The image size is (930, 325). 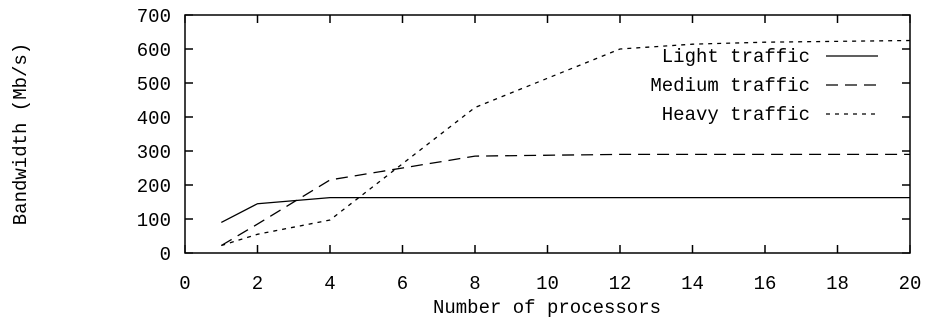 What do you see at coordinates (765, 284) in the screenshot?
I see `x-tick-label: 16` at bounding box center [765, 284].